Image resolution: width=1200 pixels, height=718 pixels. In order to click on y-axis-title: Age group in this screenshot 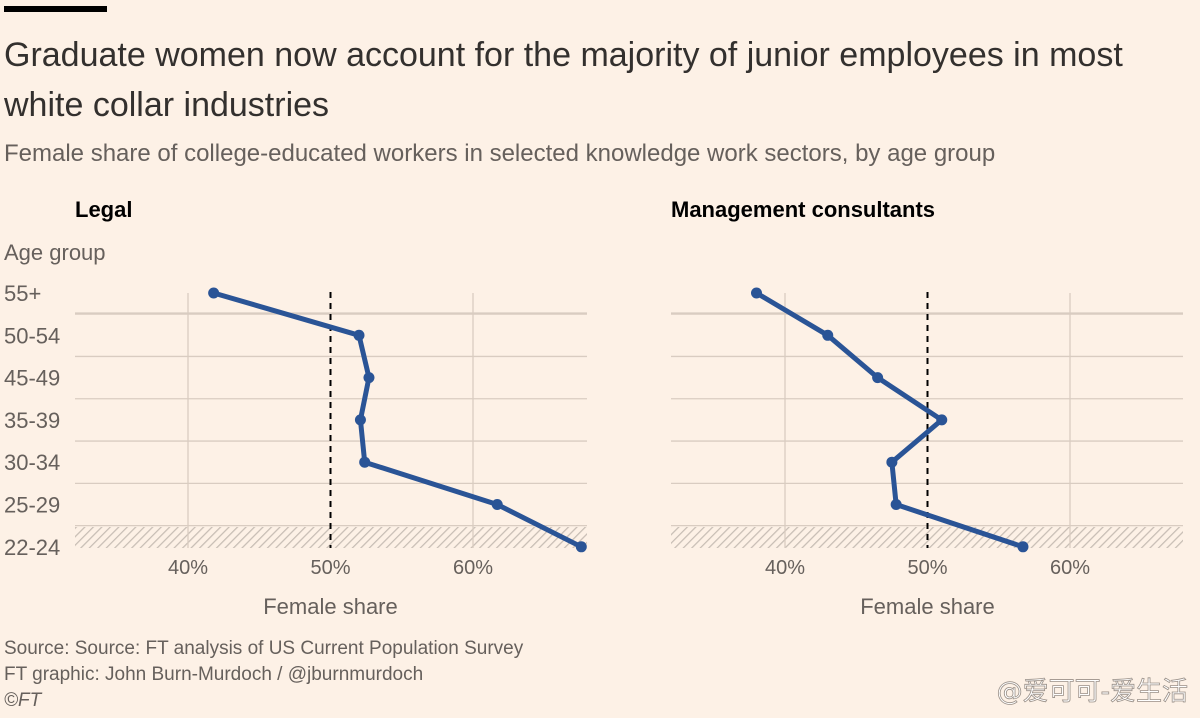, I will do `click(55, 252)`.